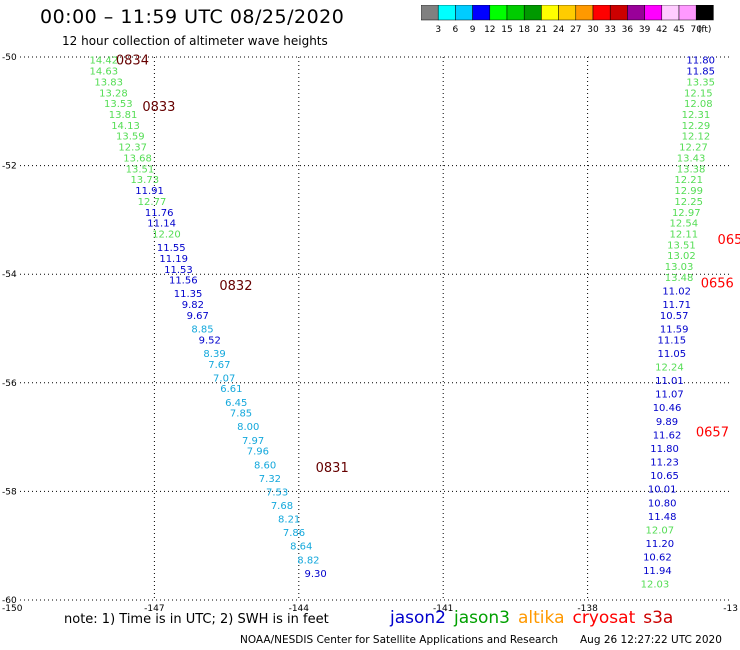 The height and width of the screenshot is (650, 740). Describe the element at coordinates (669, 381) in the screenshot. I see `swh-value: 11.01` at that location.